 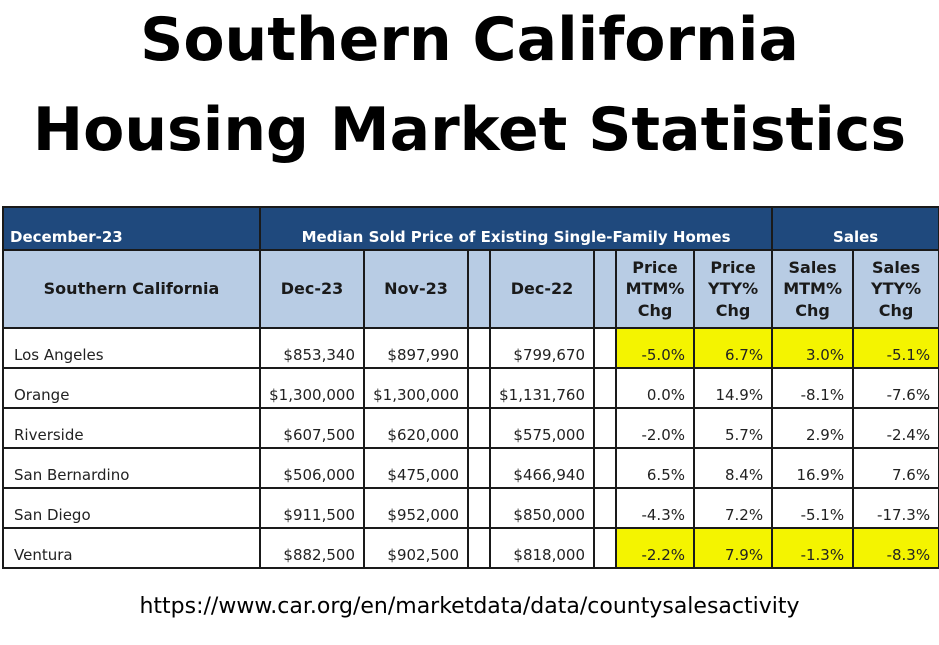 What do you see at coordinates (312, 388) in the screenshot?
I see `price-dec23: $1,300,000` at bounding box center [312, 388].